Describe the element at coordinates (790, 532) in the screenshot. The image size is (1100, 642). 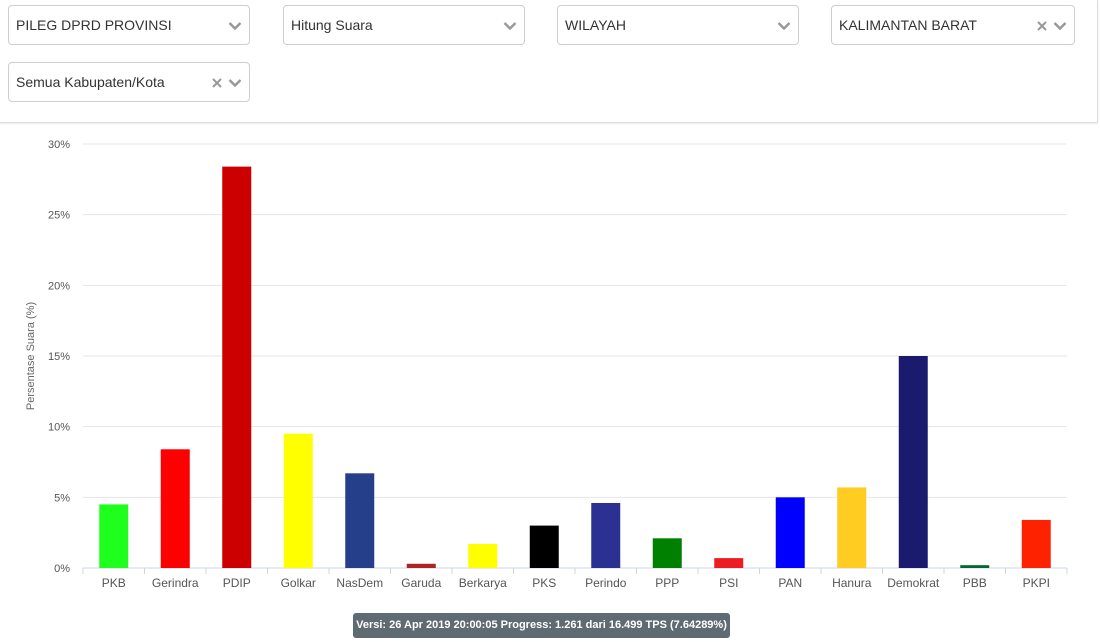
I see `bar-pan` at that location.